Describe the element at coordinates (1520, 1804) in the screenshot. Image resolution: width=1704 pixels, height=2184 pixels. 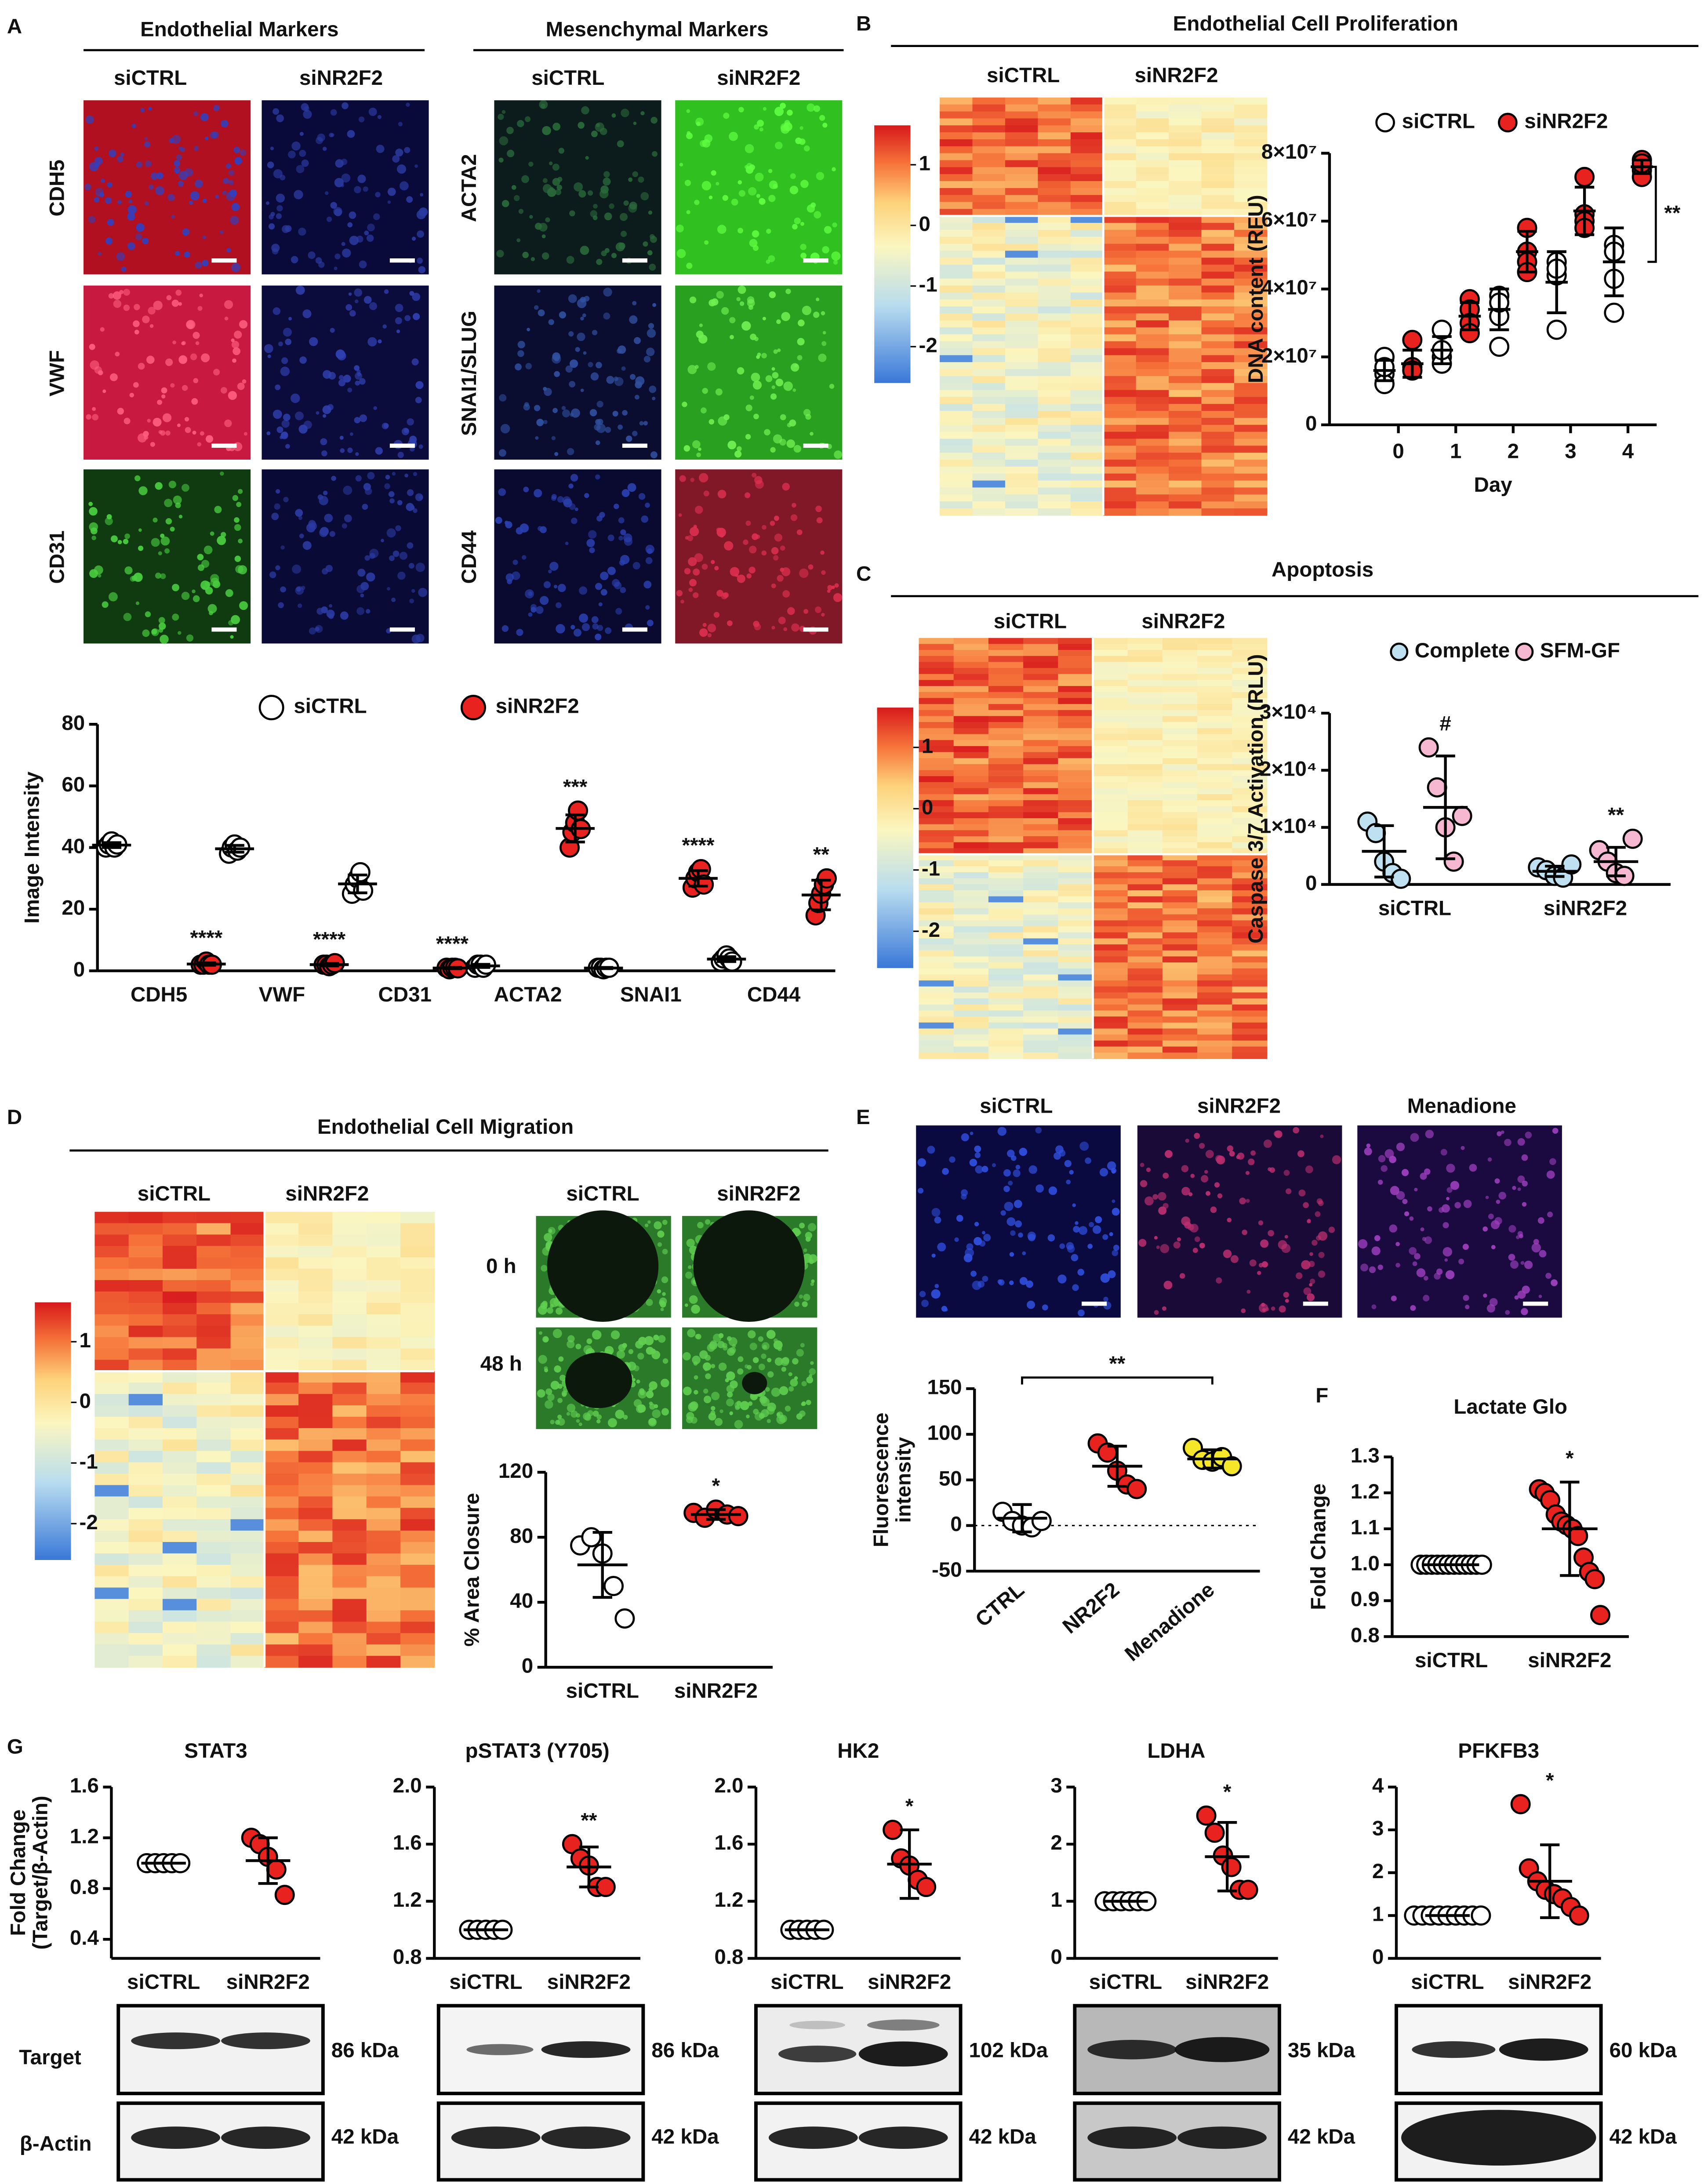
I see `data-point` at that location.